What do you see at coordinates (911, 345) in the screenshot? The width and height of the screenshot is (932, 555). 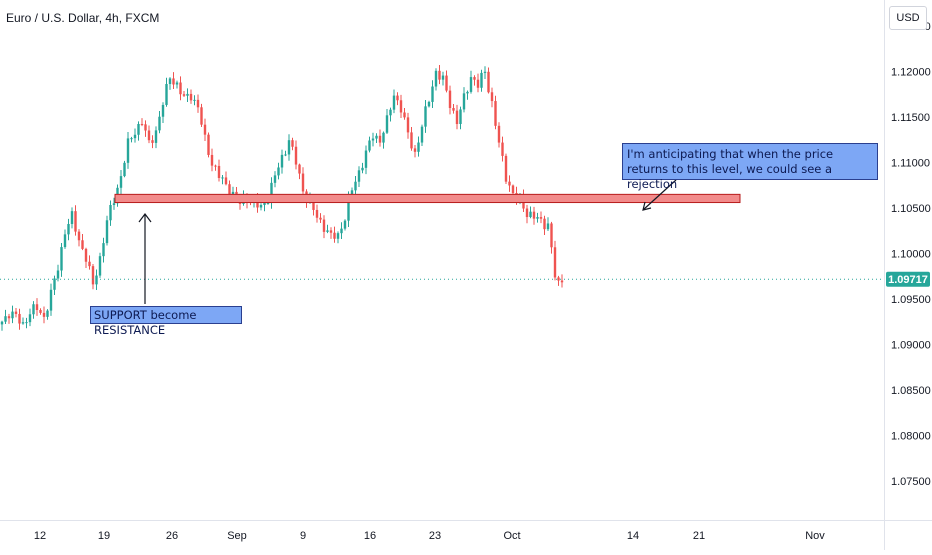 I see `y-tick-label: 1.09000` at bounding box center [911, 345].